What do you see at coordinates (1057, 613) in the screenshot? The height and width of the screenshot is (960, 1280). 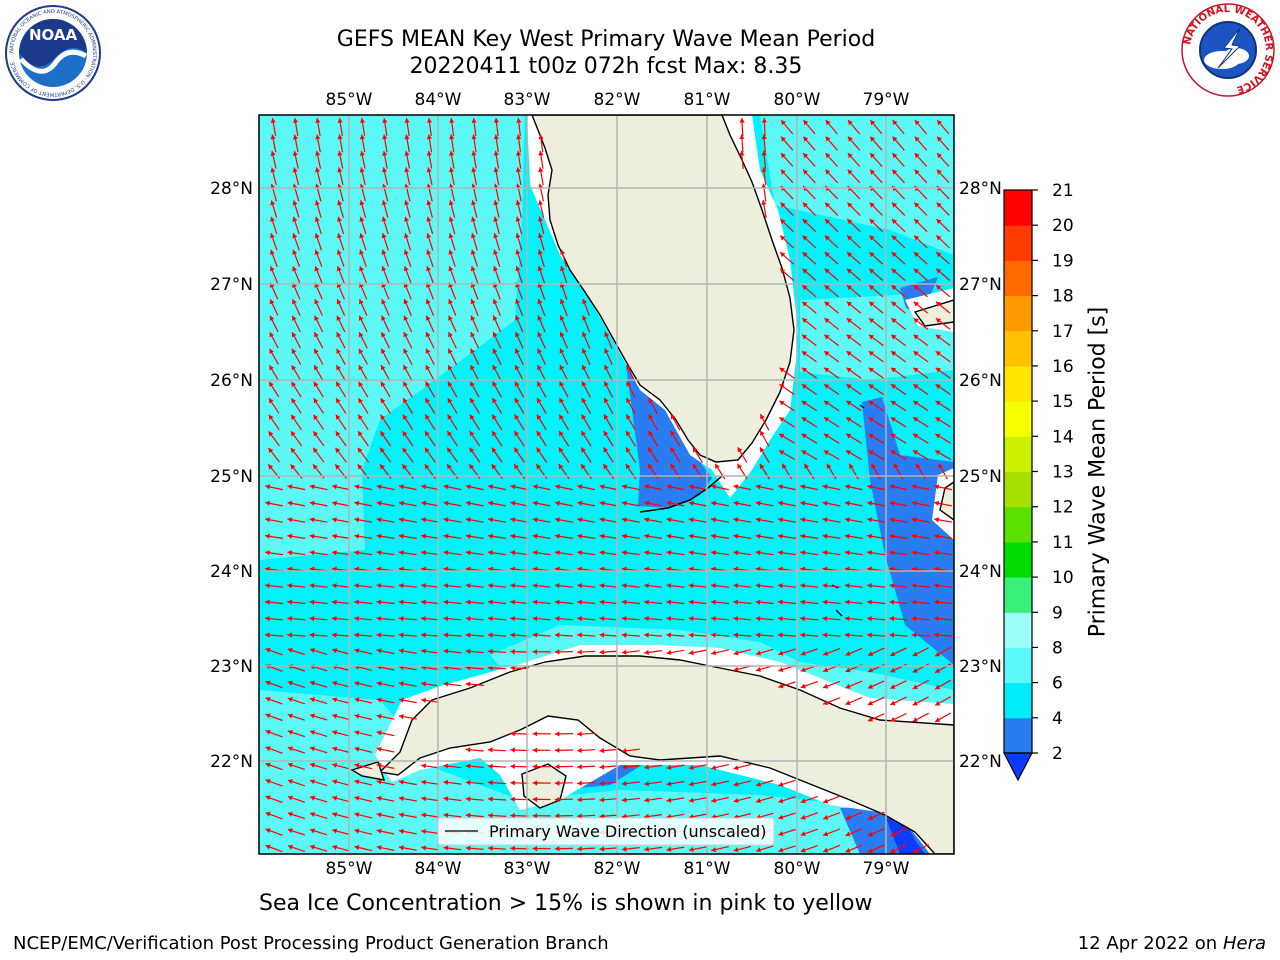 I see `colorbar-tick-label: 9` at bounding box center [1057, 613].